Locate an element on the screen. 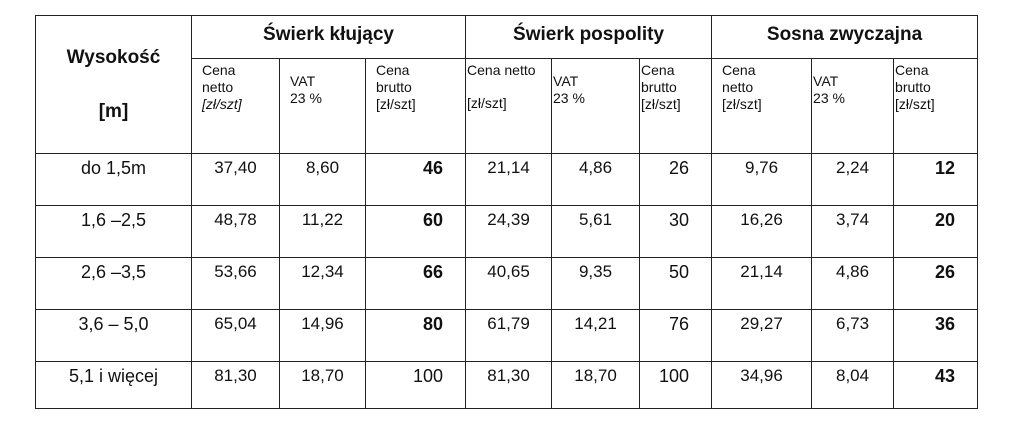 The width and height of the screenshot is (1027, 436). species-header-swierk-klujacy: Świerk kłujący is located at coordinates (328, 37).